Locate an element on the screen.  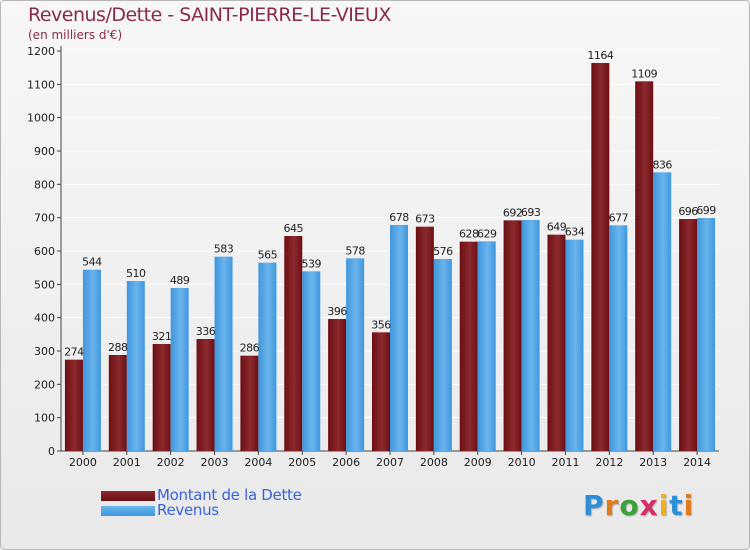
data-label-debt: 286 is located at coordinates (250, 348).